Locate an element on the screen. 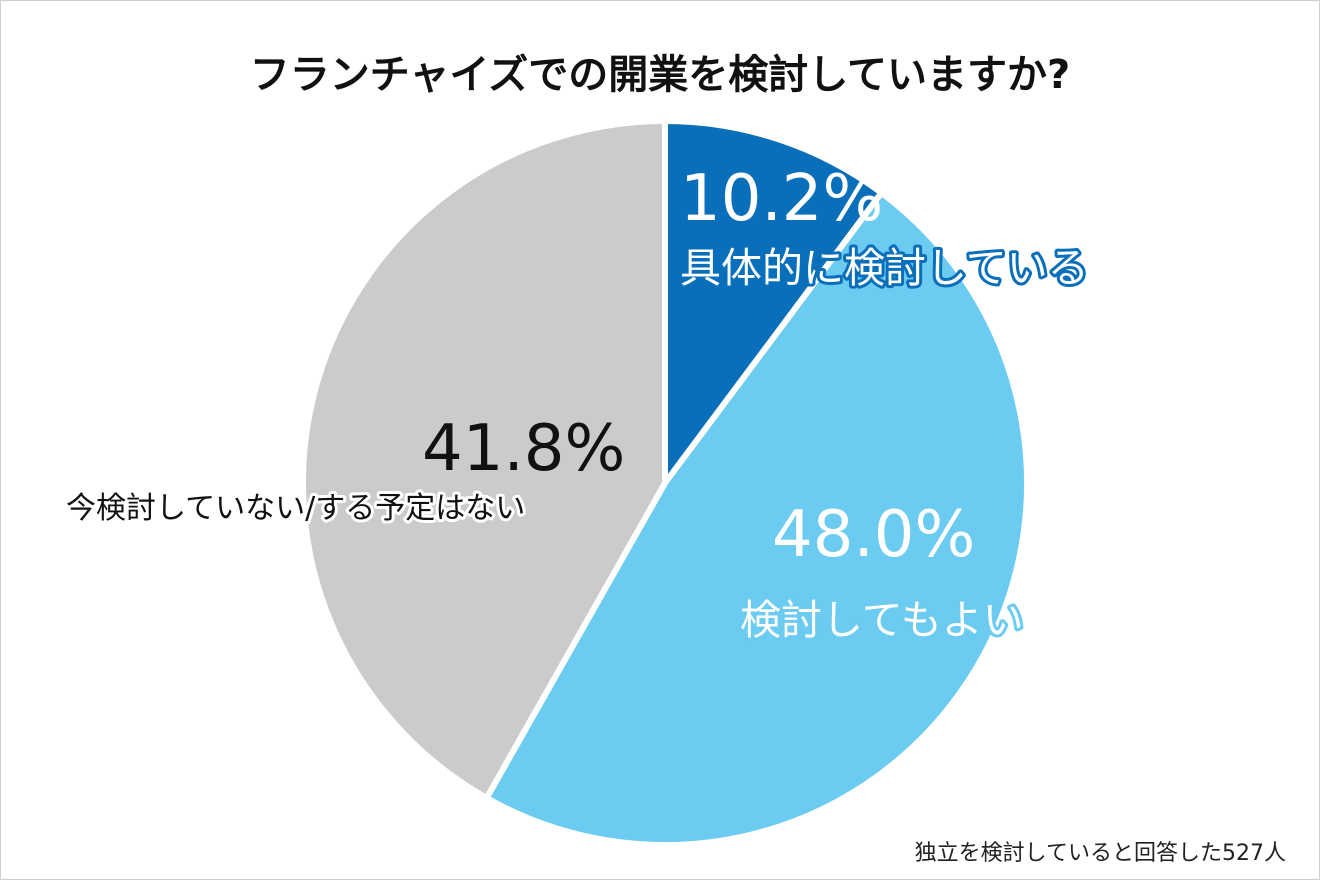 Image resolution: width=1320 pixels, height=880 pixels. slice-value-label: 48.0% is located at coordinates (873, 535).